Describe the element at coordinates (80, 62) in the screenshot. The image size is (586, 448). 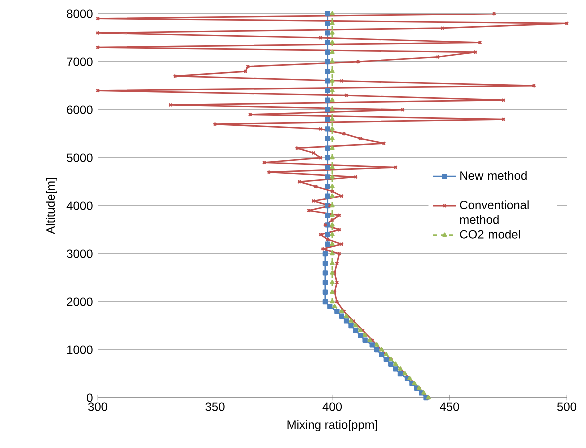
I see `y-tick-label: 7000` at that location.